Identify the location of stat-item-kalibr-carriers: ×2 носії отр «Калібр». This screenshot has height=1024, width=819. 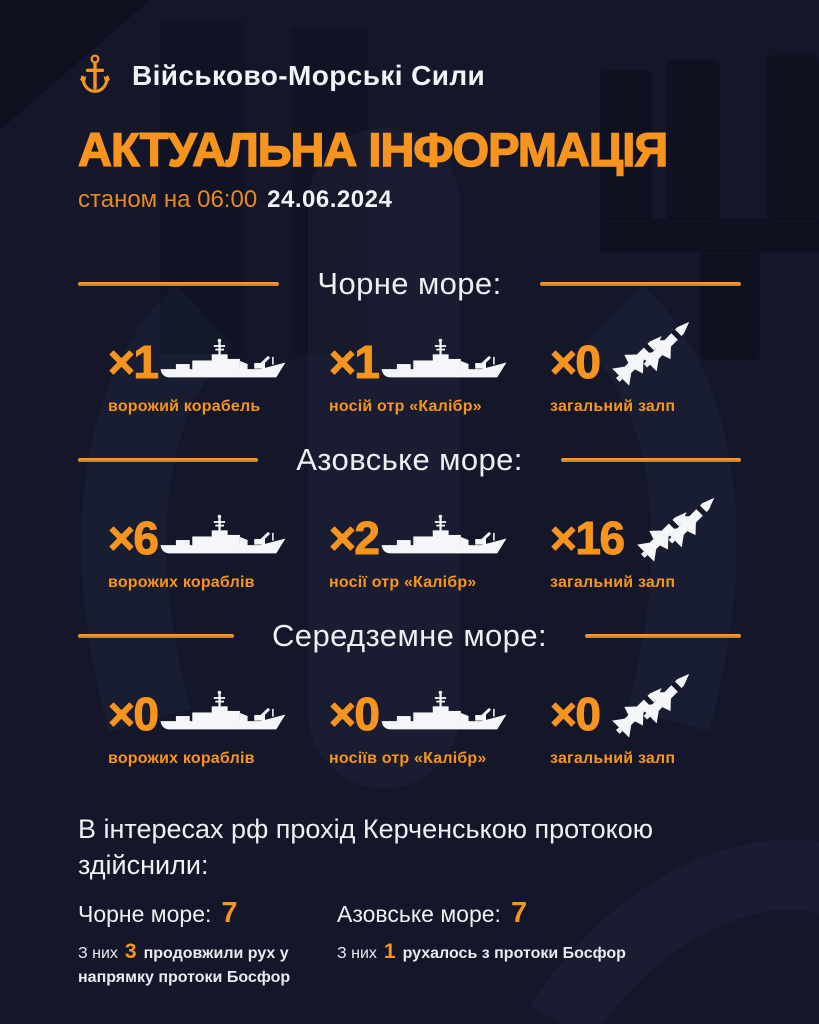
(409, 543).